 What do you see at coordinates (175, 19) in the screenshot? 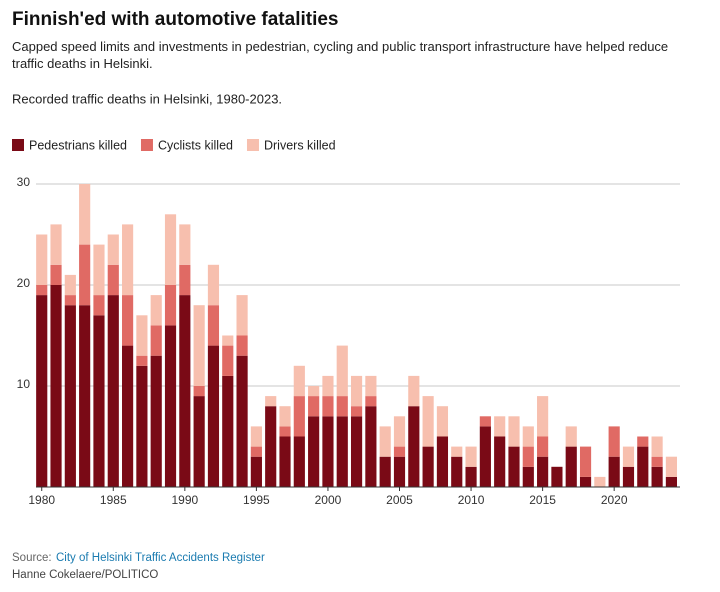
I see `chart-title: Finnish'ed with automotive fatalities` at bounding box center [175, 19].